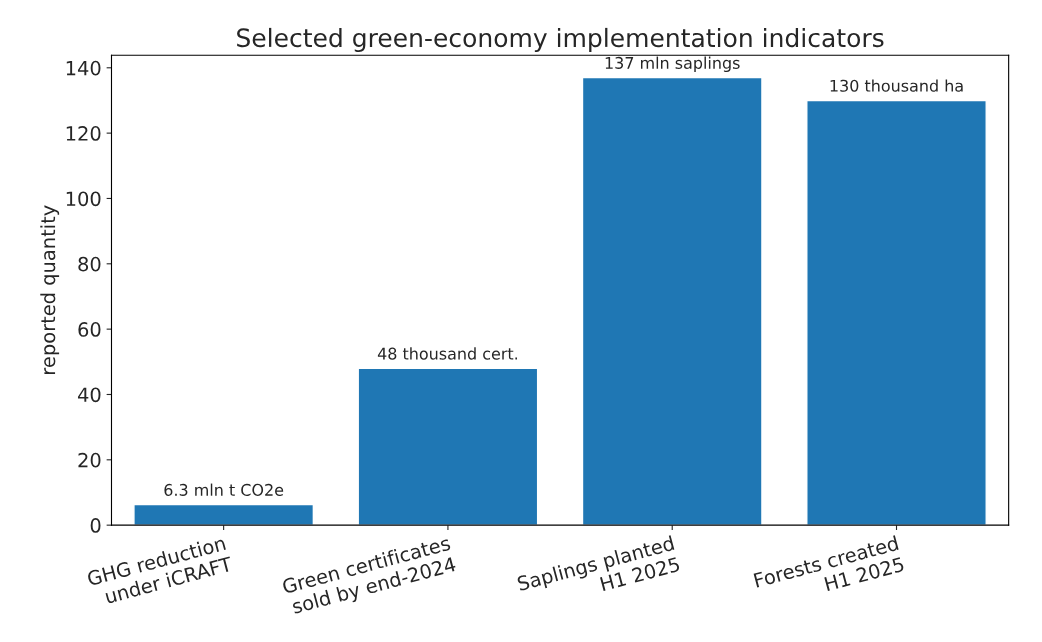  Describe the element at coordinates (83, 68) in the screenshot. I see `y-tick-label: 140` at that location.